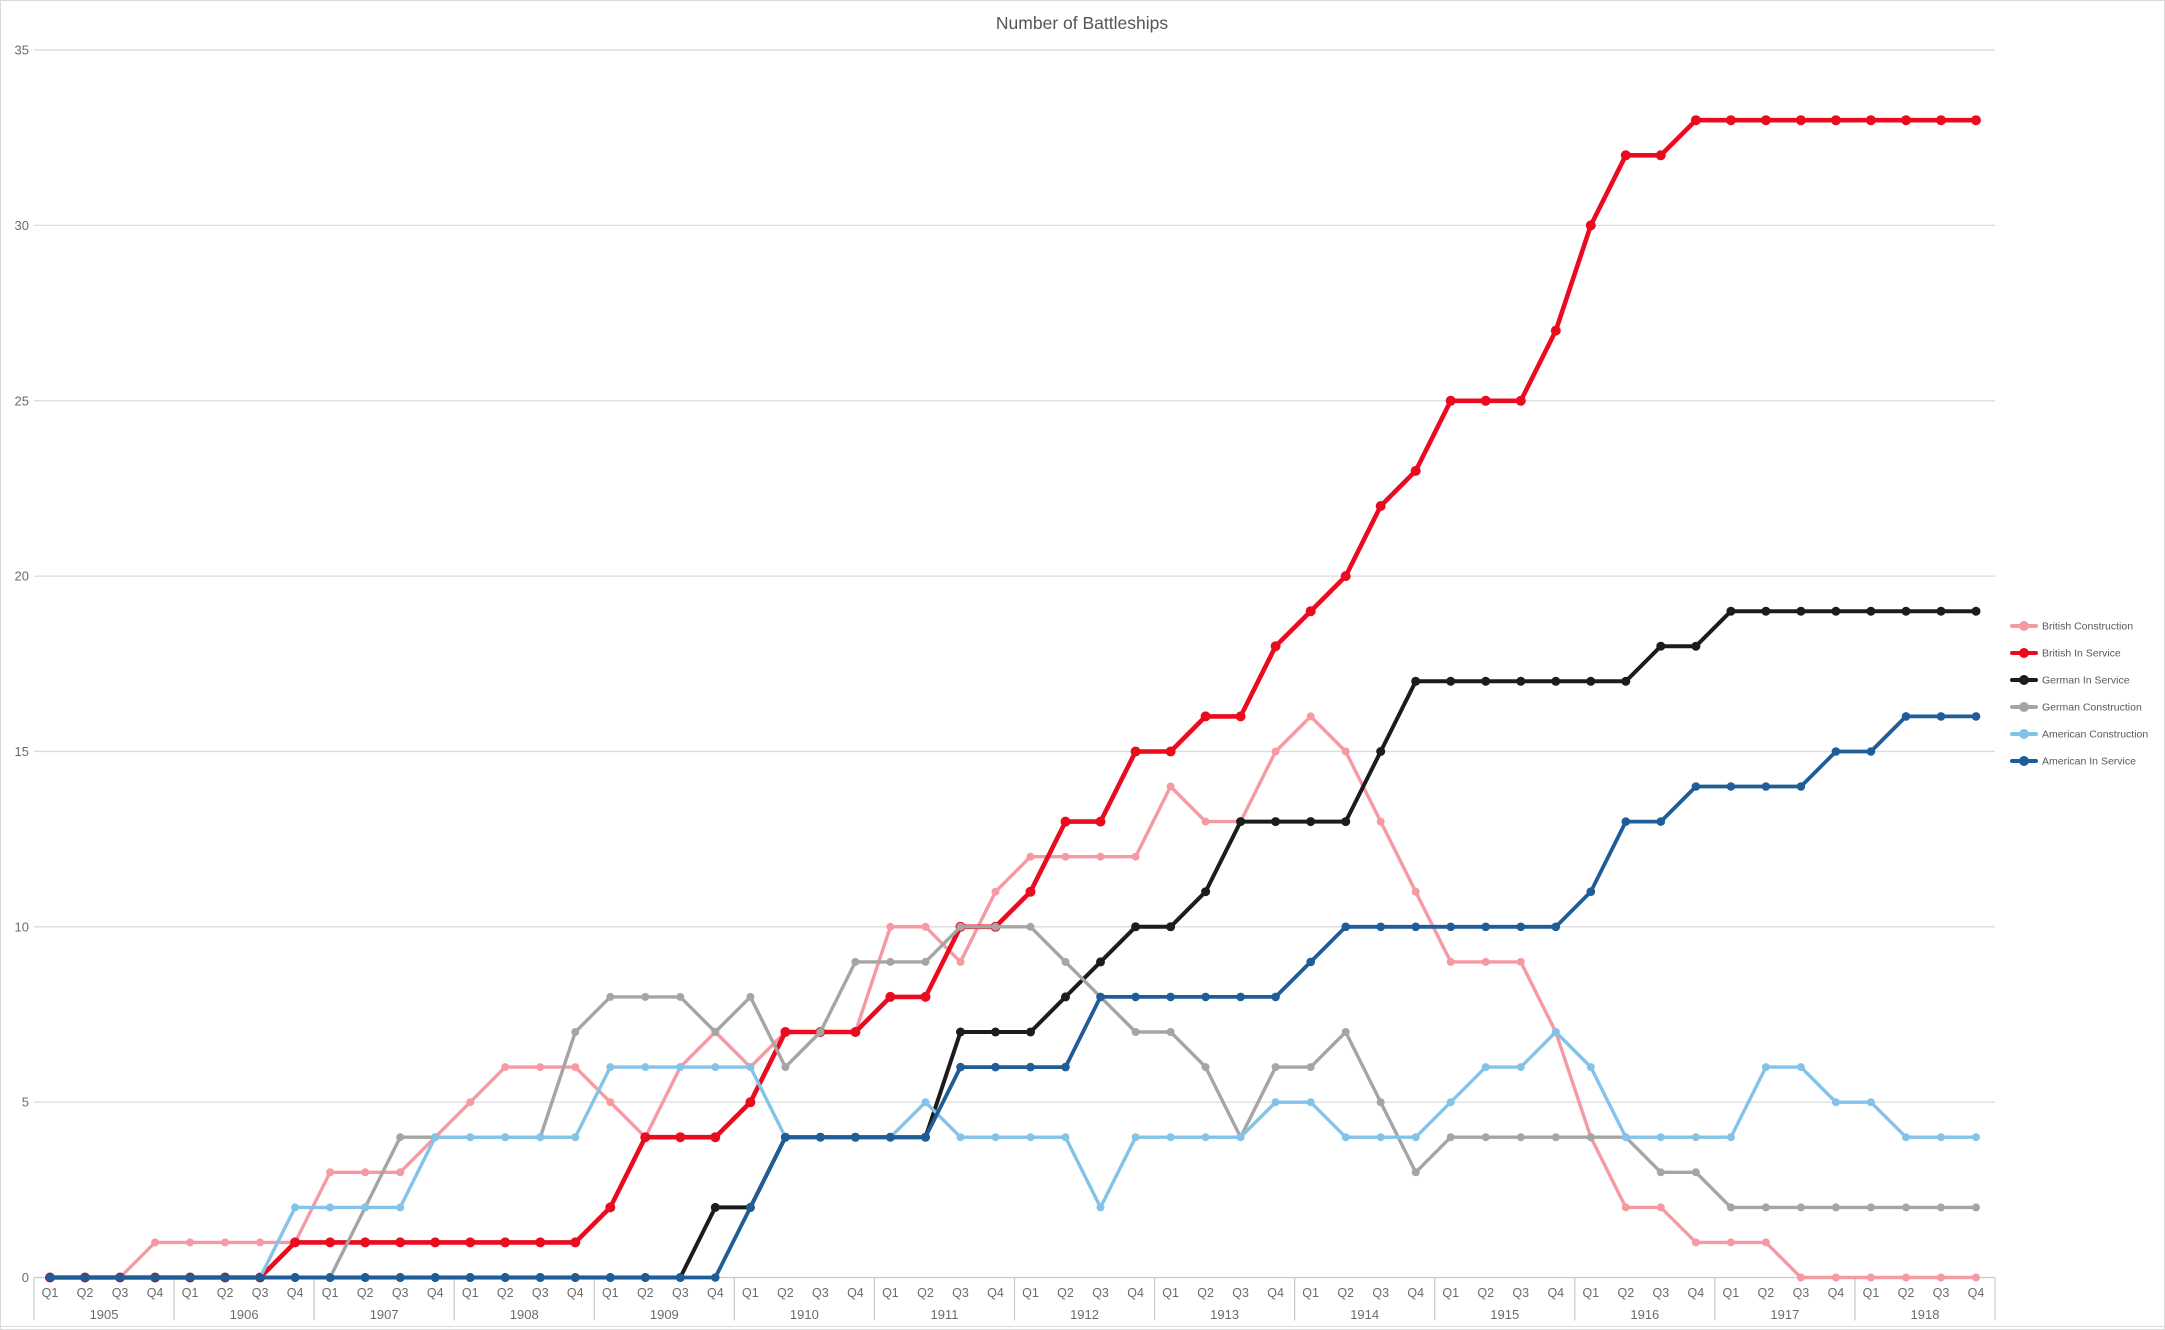 Image resolution: width=2165 pixels, height=1330 pixels. I want to click on x-axis-year-label: 1914, so click(1364, 1314).